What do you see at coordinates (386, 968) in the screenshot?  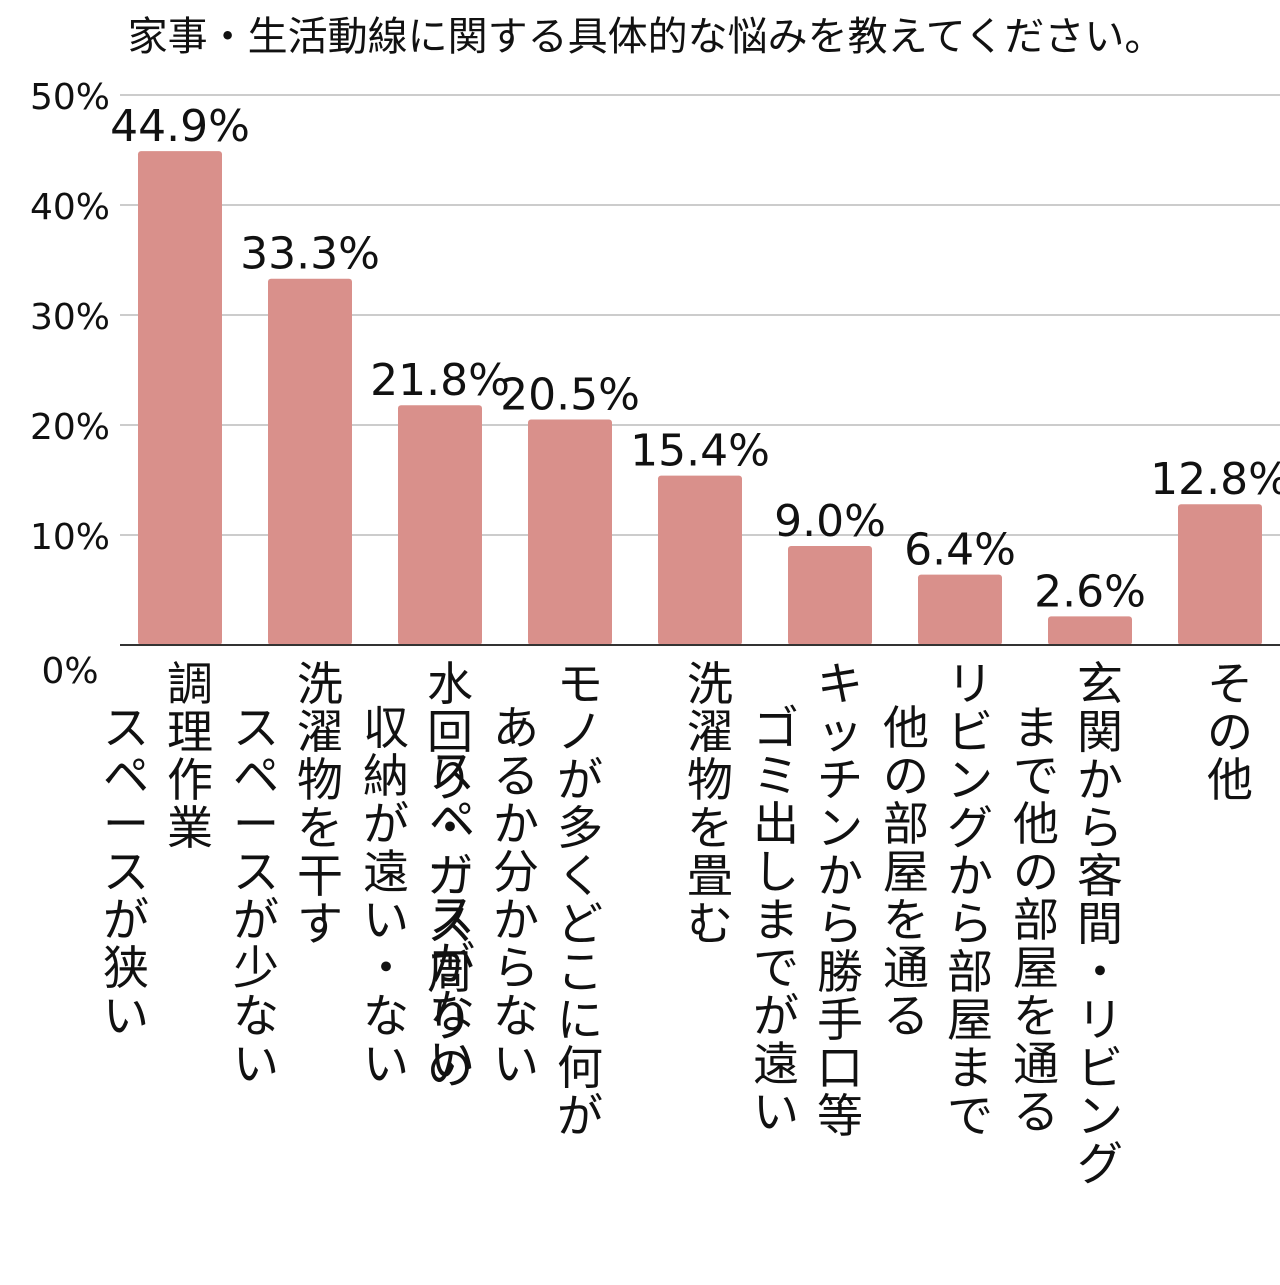 I see `category-label-char: ・` at bounding box center [386, 968].